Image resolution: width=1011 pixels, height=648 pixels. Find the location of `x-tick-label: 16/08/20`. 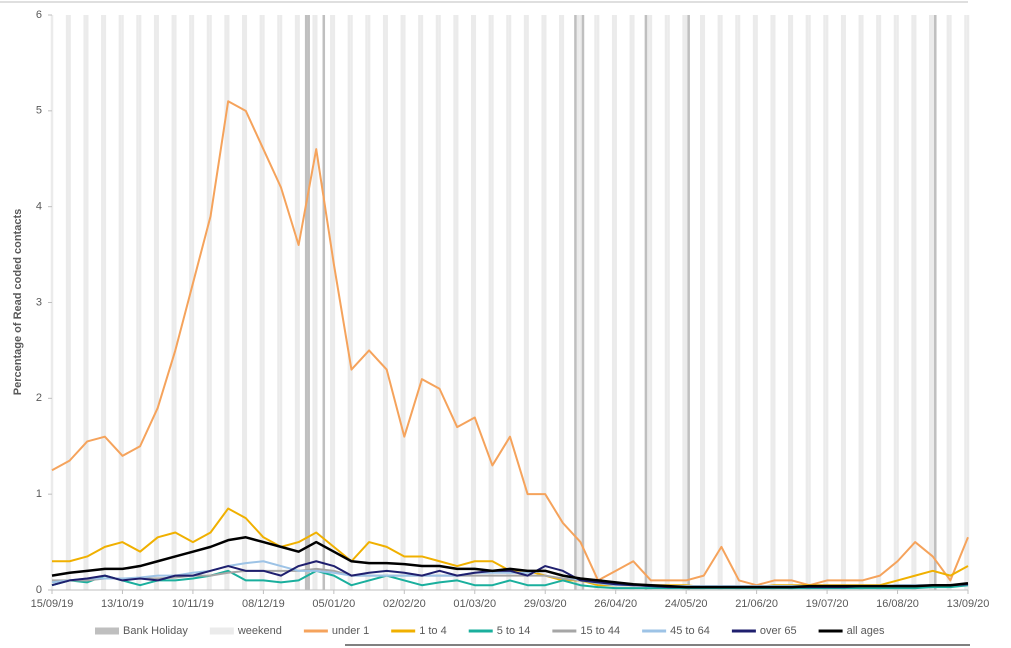

x-tick-label: 16/08/20 is located at coordinates (897, 604).